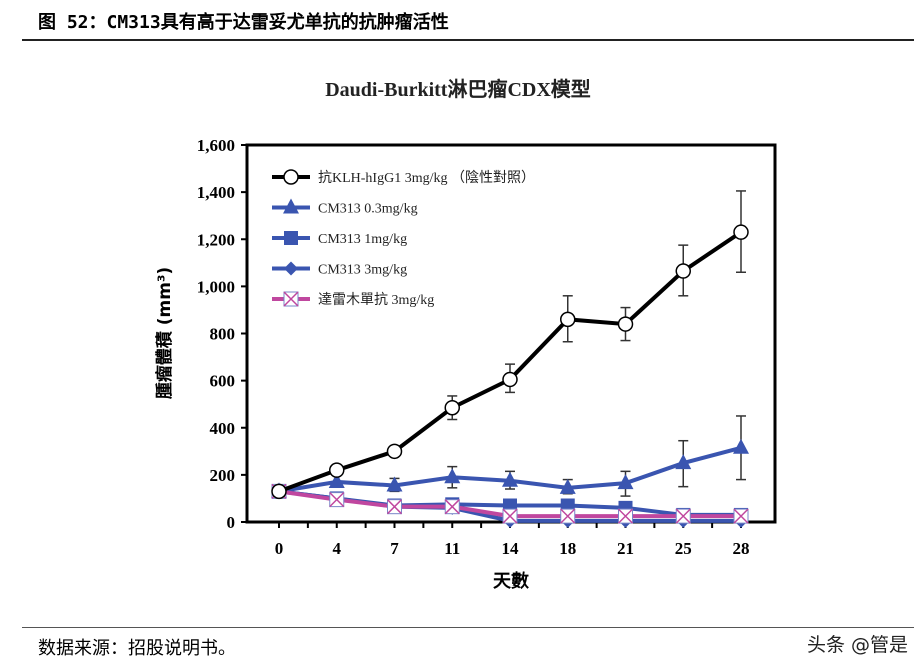  I want to click on y-tick-label: 1,200, so click(216, 239).